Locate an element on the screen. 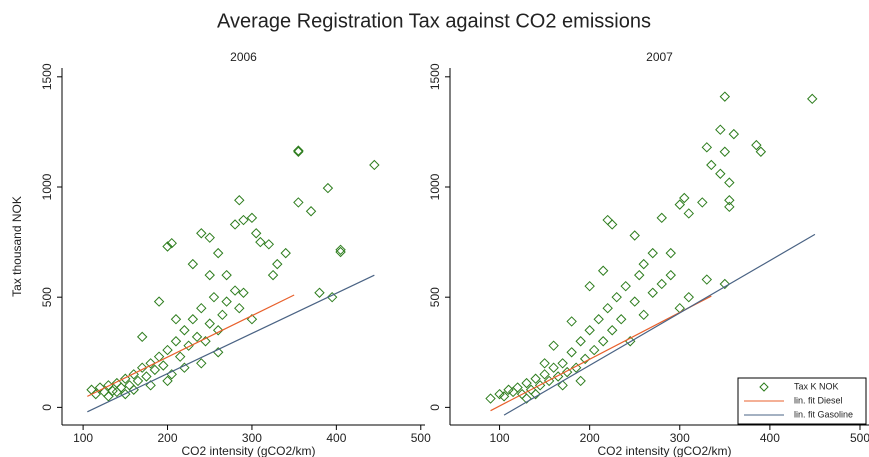  panel-title: 2007 is located at coordinates (659, 57).